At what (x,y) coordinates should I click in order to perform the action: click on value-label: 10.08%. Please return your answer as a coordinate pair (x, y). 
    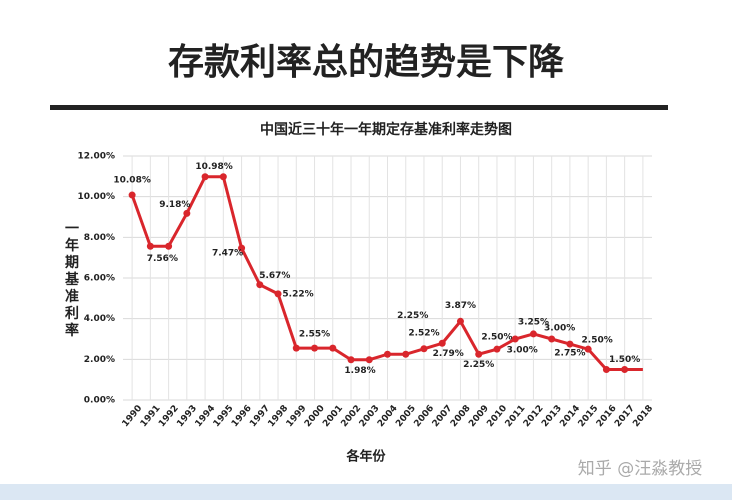
    Looking at the image, I should click on (132, 181).